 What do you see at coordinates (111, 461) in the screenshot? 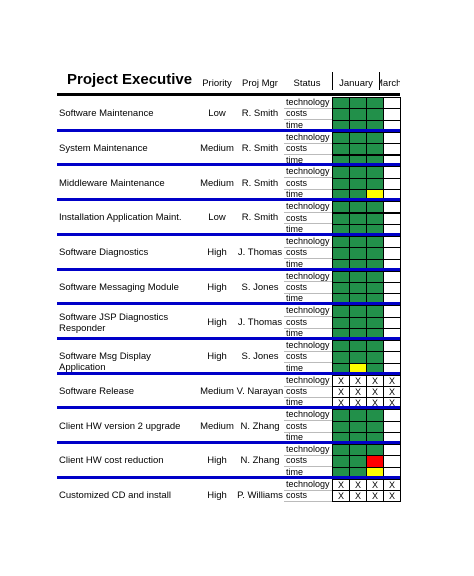
I see `project-name: Client HW cost reduction` at bounding box center [111, 461].